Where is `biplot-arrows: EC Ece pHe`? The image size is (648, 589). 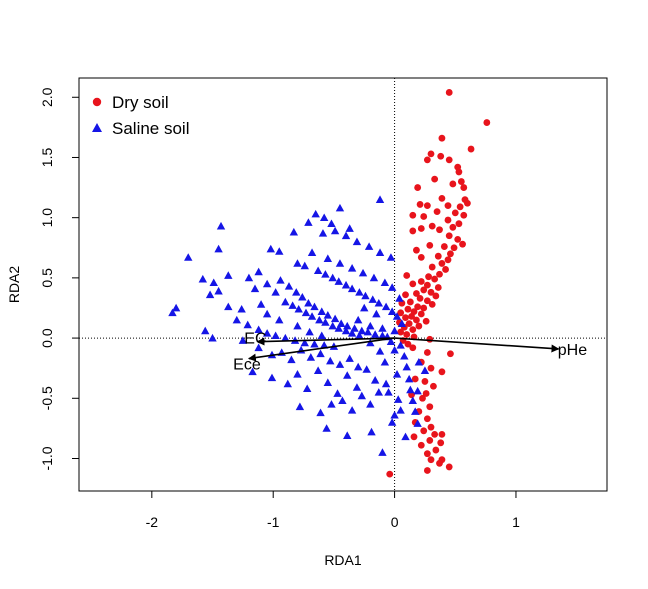
biplot-arrows: EC Ece pHe is located at coordinates (410, 352).